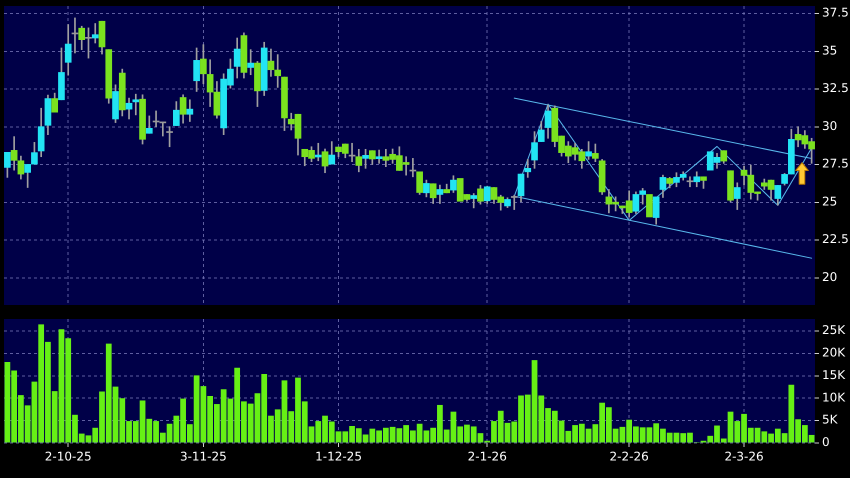  Describe the element at coordinates (835, 13) in the screenshot. I see `y-tick-label: 37.5` at that location.